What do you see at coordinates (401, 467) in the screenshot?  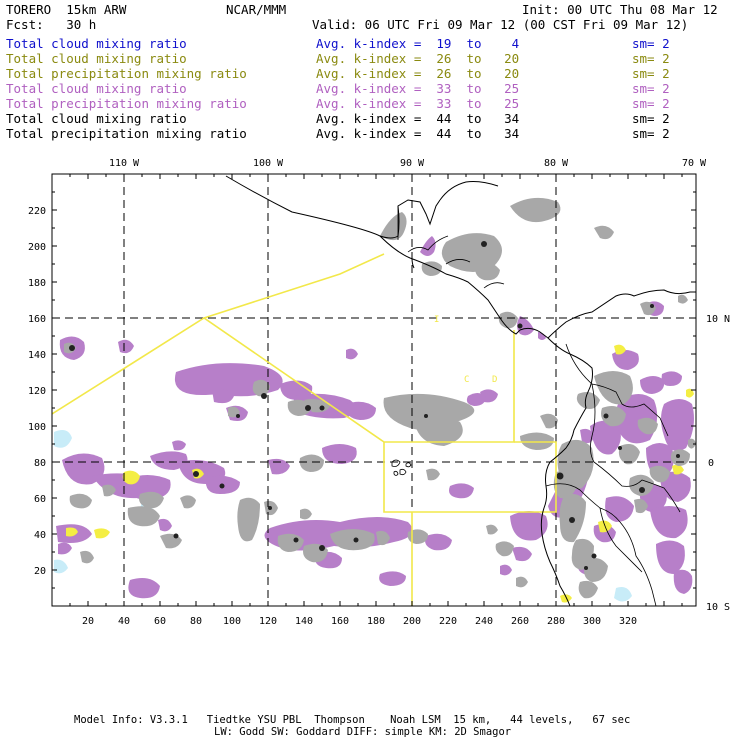 I see `galapagos-islands` at bounding box center [401, 467].